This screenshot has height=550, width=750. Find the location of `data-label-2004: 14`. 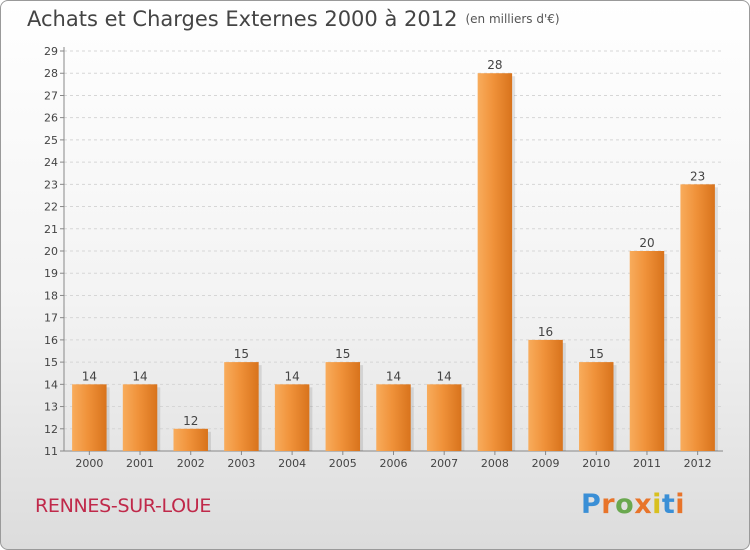

data-label-2004: 14 is located at coordinates (291, 376).